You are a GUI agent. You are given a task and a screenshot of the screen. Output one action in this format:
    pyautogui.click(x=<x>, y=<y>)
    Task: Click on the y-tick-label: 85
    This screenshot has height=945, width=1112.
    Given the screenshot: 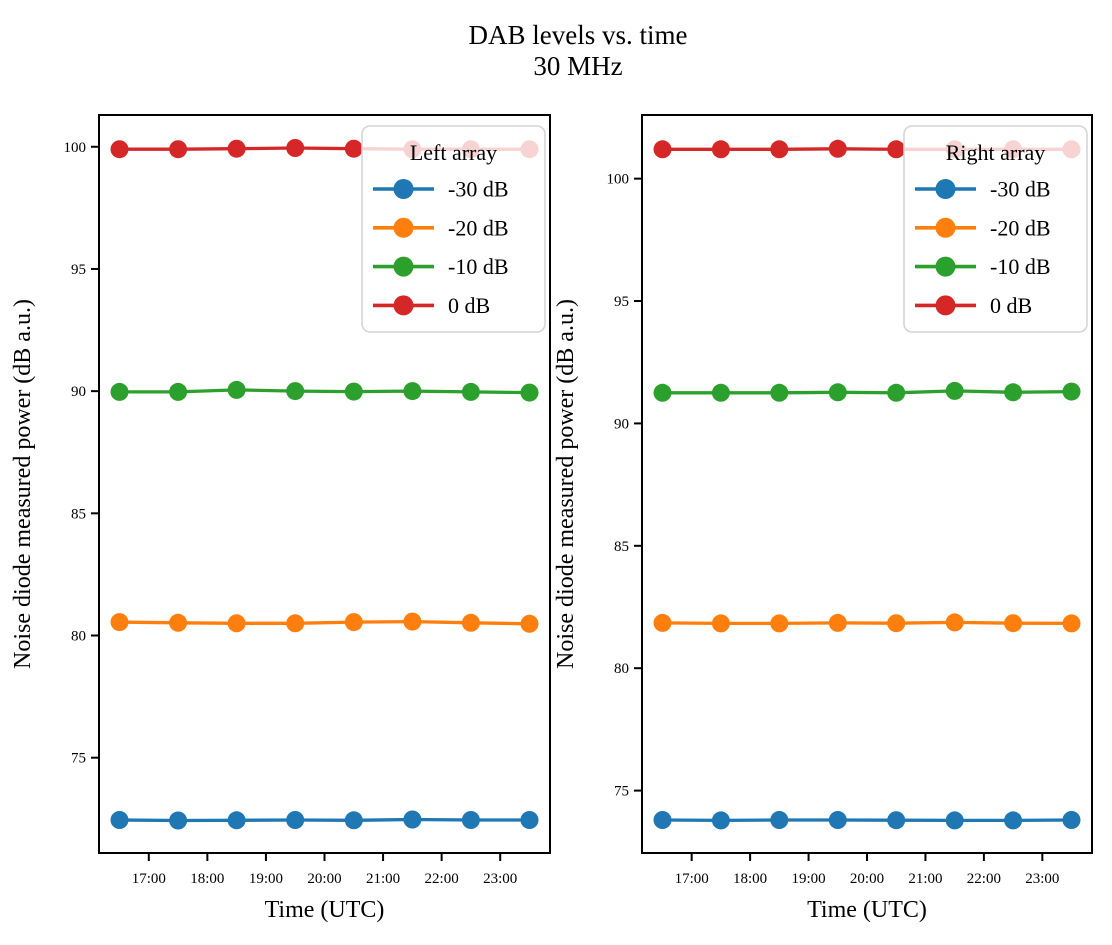 What is the action you would take?
    pyautogui.click(x=621, y=547)
    